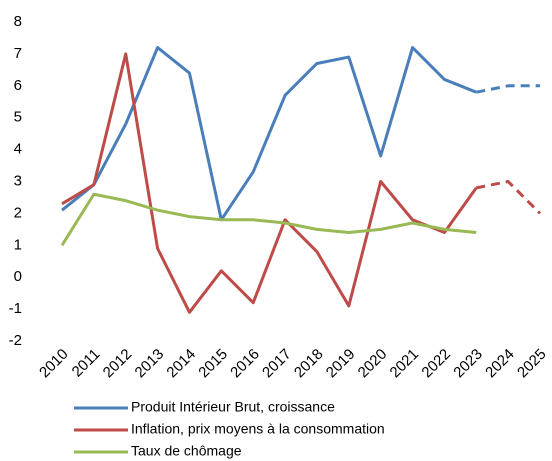 This screenshot has width=552, height=461. I want to click on y-tick-label: 3, so click(18, 180).